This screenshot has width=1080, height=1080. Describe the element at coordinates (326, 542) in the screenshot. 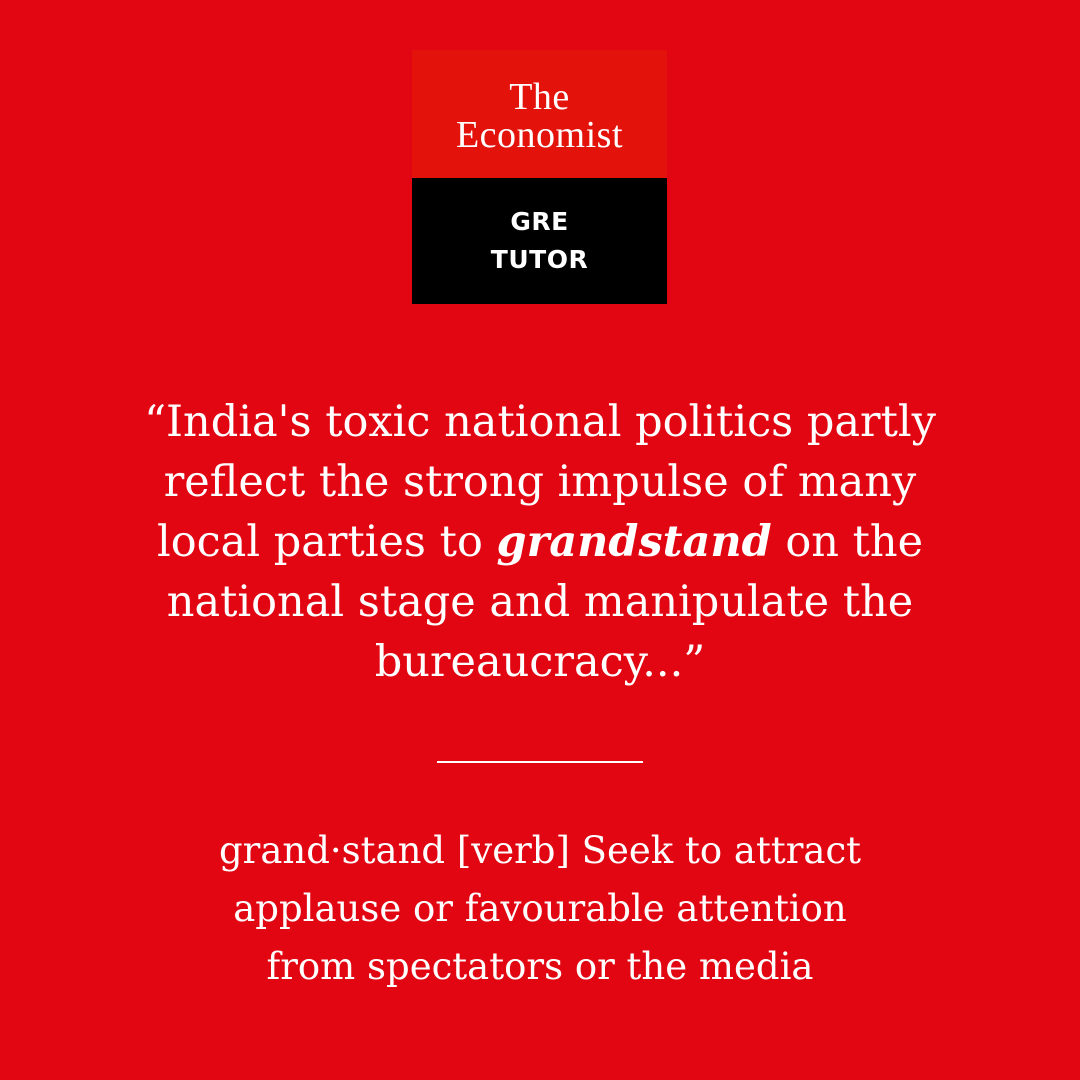

I see `quote-line-3-before: local parties to` at that location.